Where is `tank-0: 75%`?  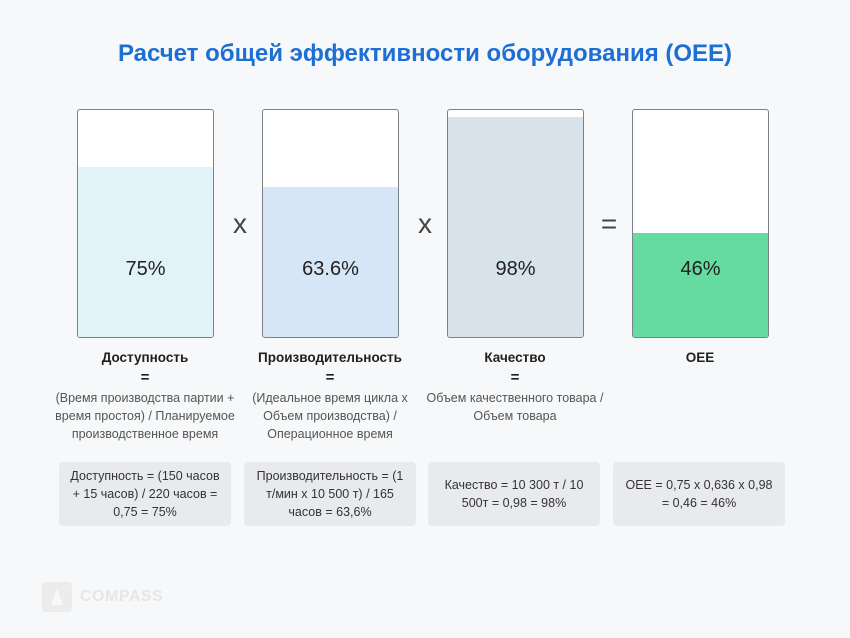 tank-0: 75% is located at coordinates (145, 223).